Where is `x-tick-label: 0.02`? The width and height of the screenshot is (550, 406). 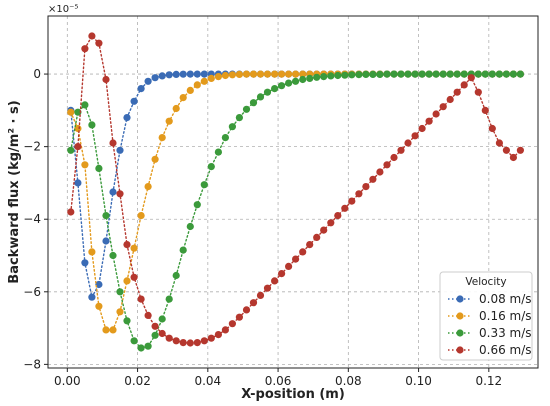 x-tick-label: 0.02 is located at coordinates (137, 381).